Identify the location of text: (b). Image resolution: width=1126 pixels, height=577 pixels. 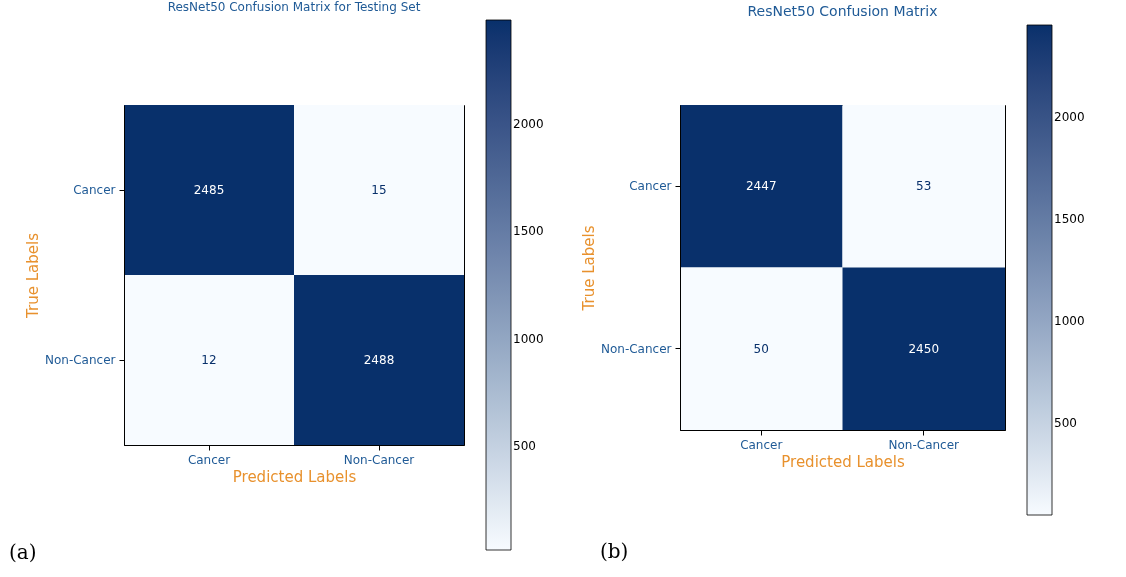
(614, 551).